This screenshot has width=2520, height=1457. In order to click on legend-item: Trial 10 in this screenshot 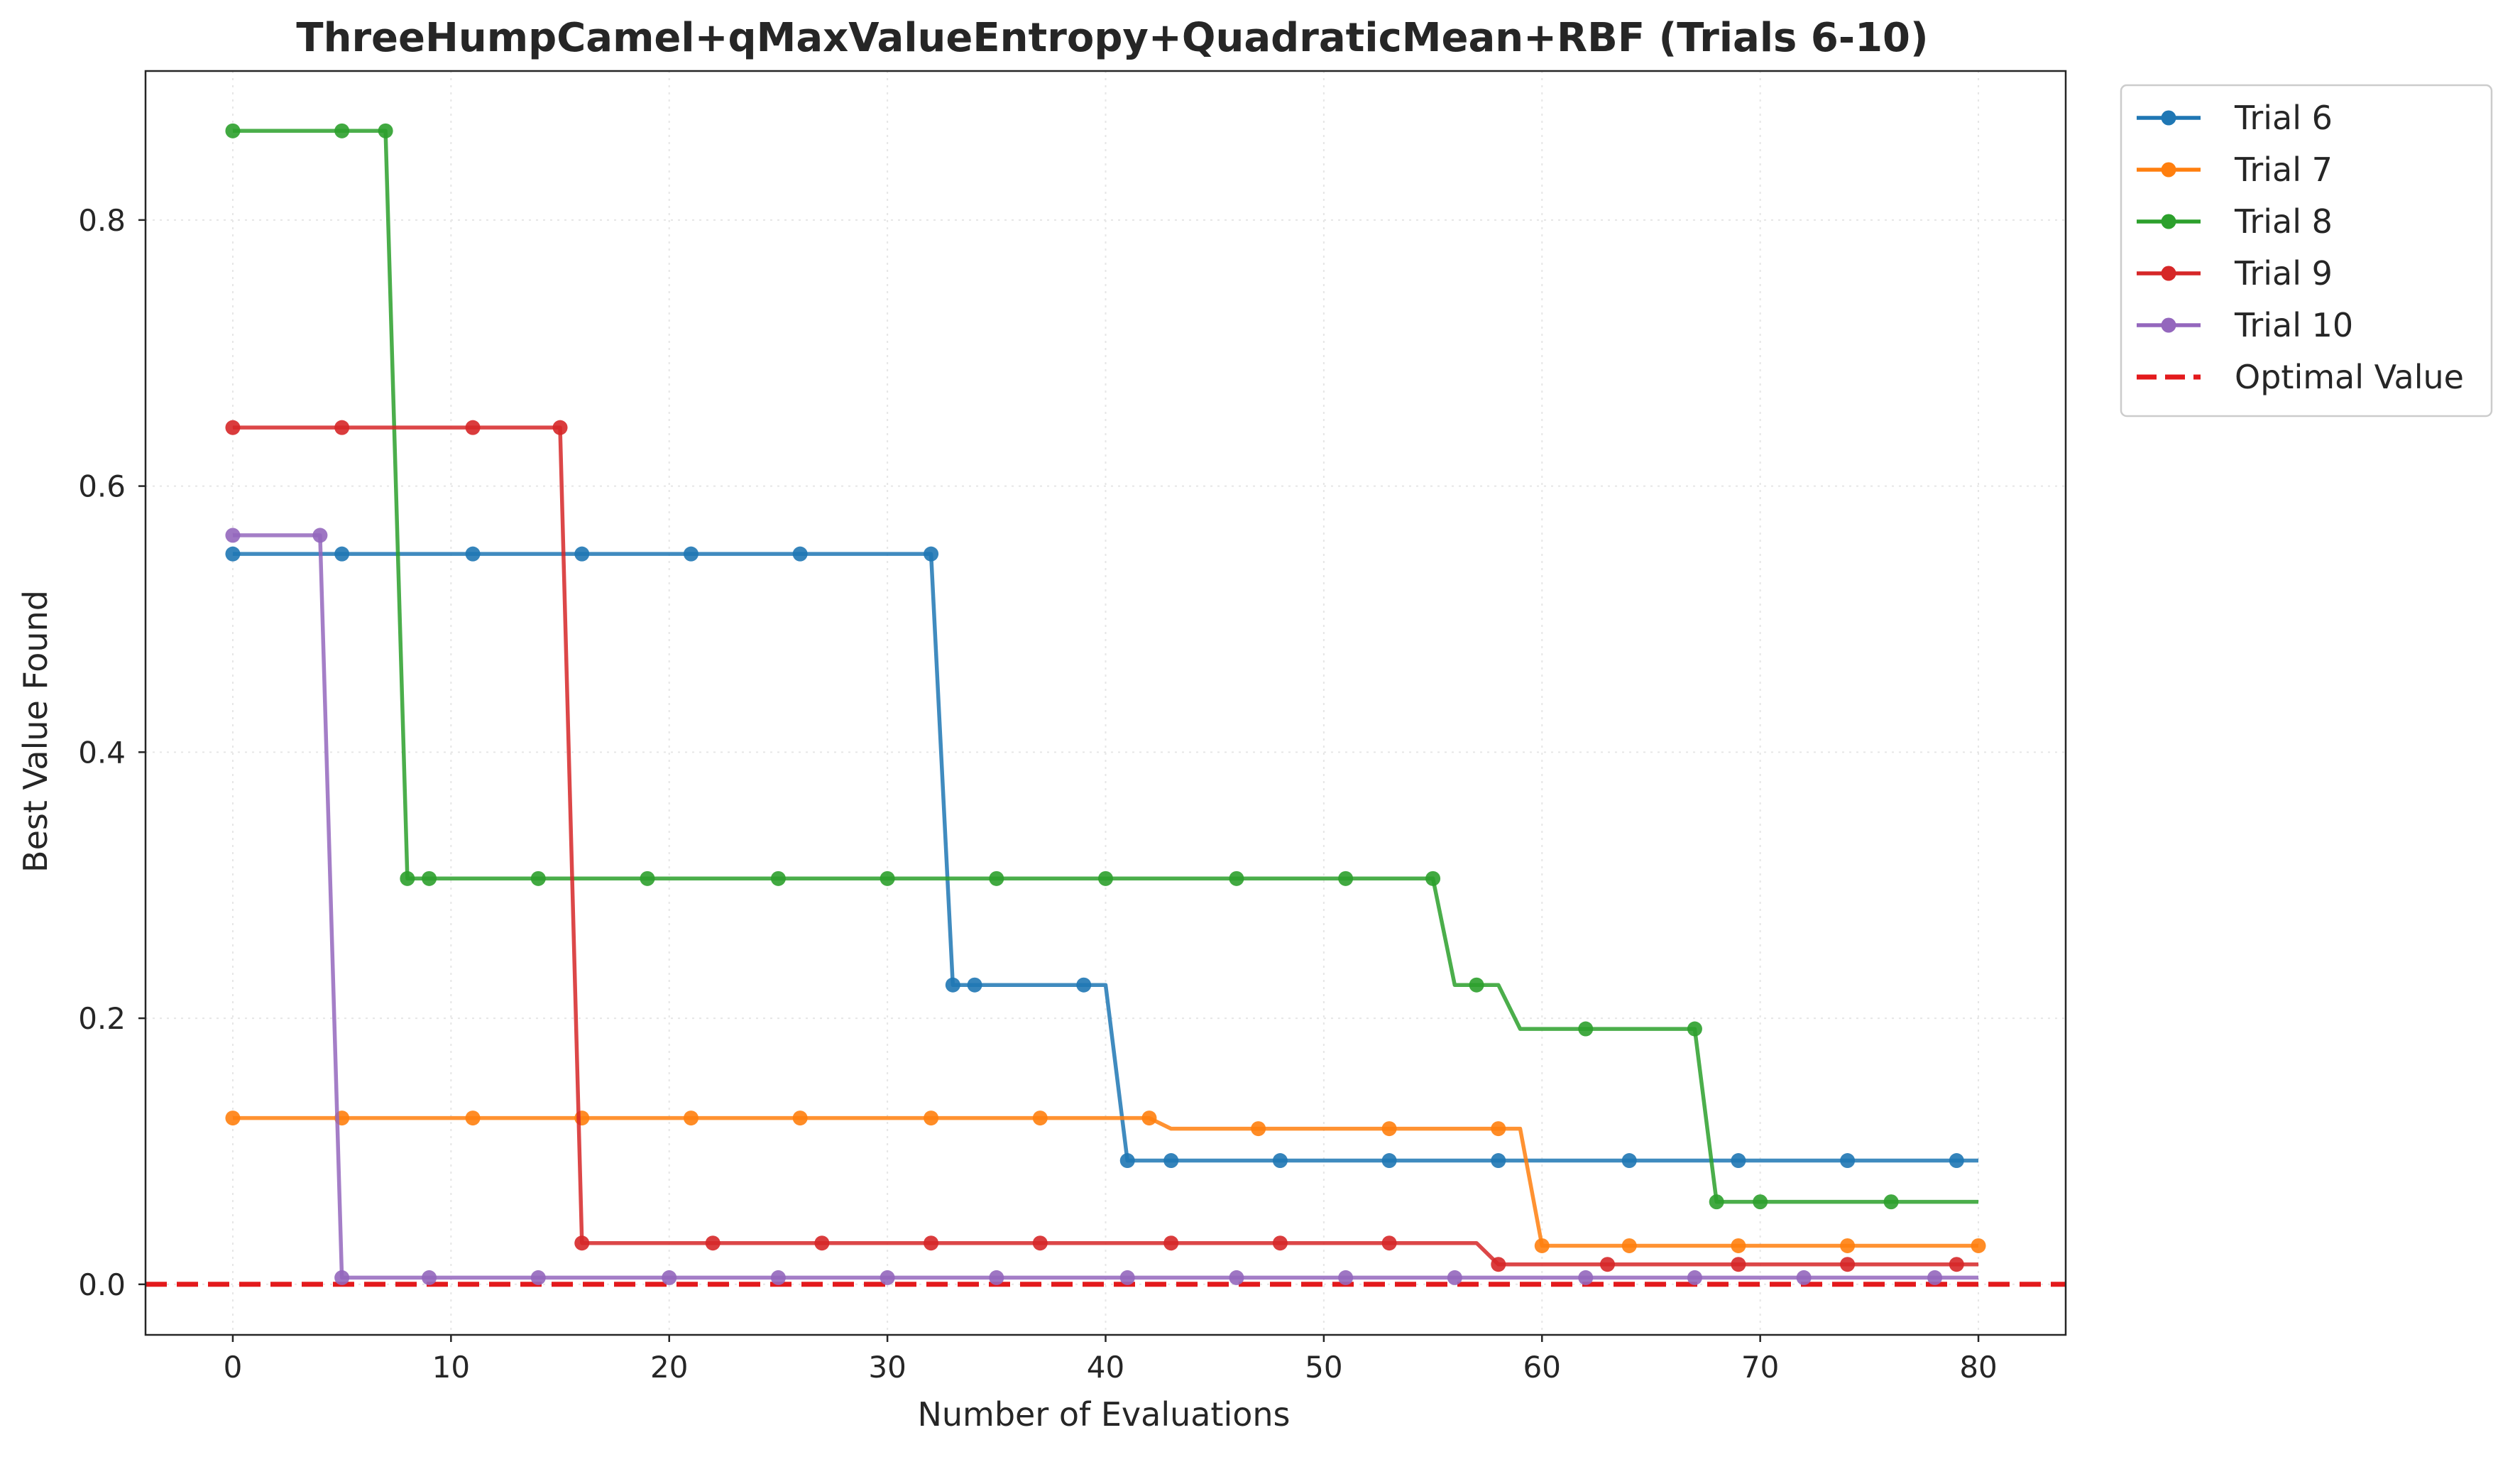, I will do `click(2245, 325)`.